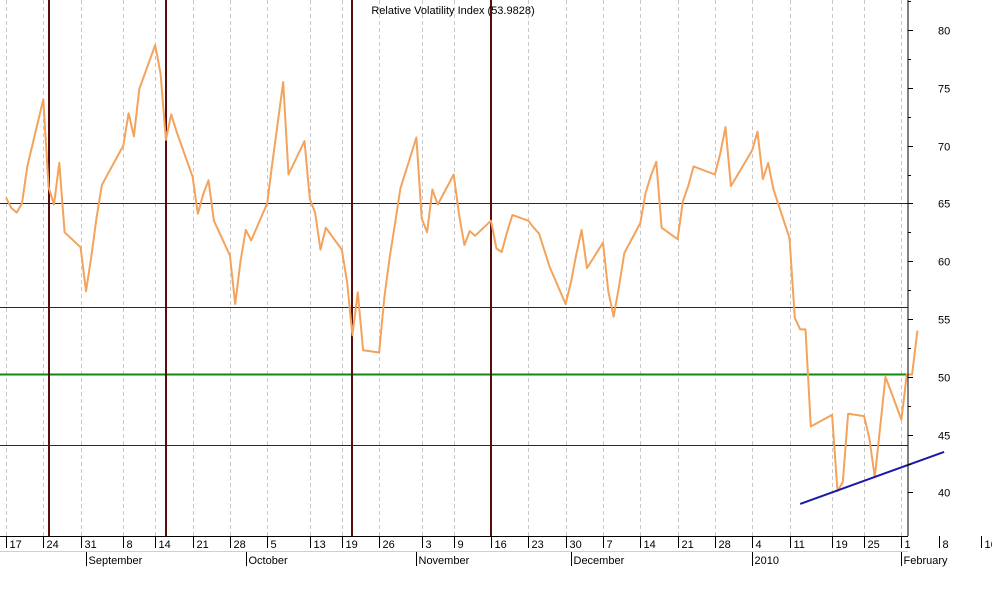  What do you see at coordinates (116, 561) in the screenshot?
I see `month-label: September` at bounding box center [116, 561].